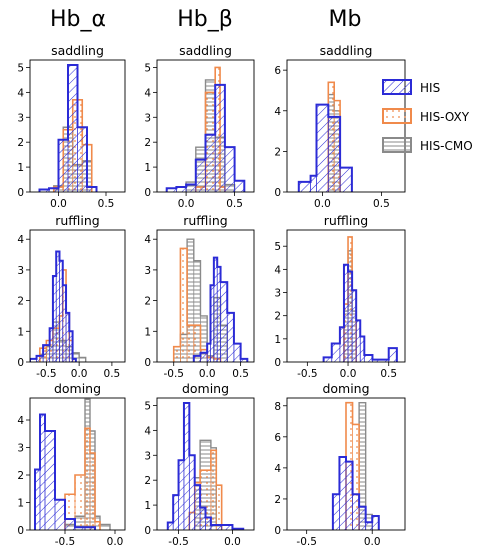 This screenshot has width=491, height=550. What do you see at coordinates (430, 88) in the screenshot?
I see `legend-label-his: HIS` at bounding box center [430, 88].